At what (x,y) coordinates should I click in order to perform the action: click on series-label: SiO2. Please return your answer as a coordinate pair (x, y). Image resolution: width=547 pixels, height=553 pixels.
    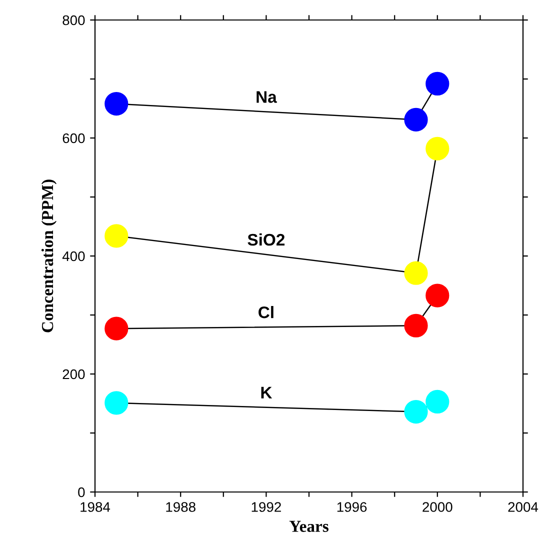
    Looking at the image, I should click on (266, 239).